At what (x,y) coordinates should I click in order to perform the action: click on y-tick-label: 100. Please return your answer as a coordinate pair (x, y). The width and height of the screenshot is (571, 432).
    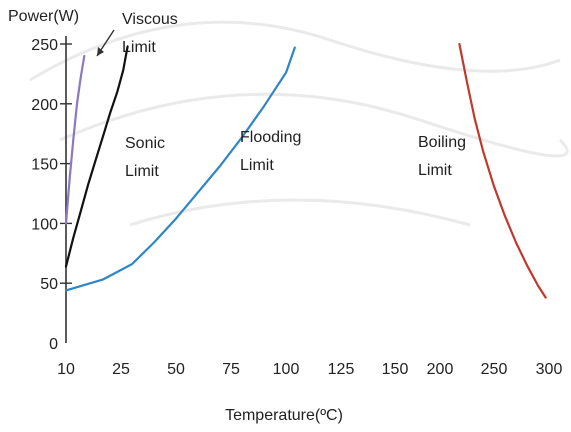
    Looking at the image, I should click on (44, 224).